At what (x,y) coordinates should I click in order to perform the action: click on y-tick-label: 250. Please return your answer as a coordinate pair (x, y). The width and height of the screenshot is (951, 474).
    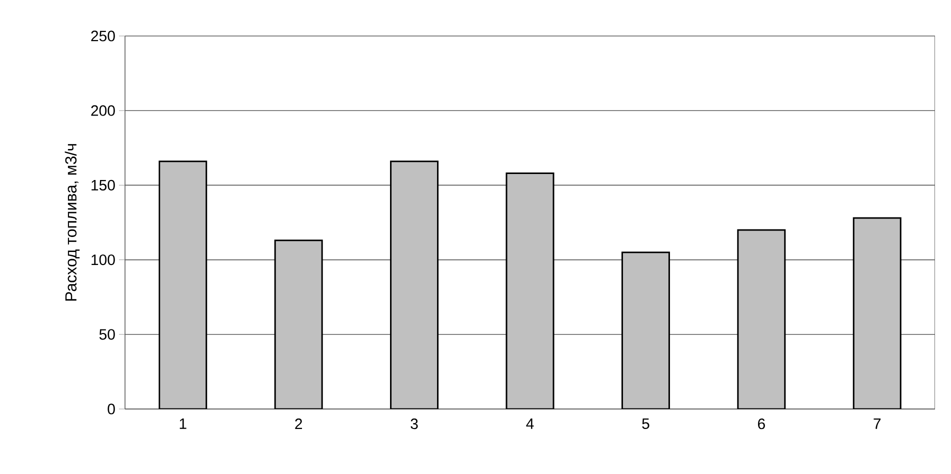
    Looking at the image, I should click on (103, 36).